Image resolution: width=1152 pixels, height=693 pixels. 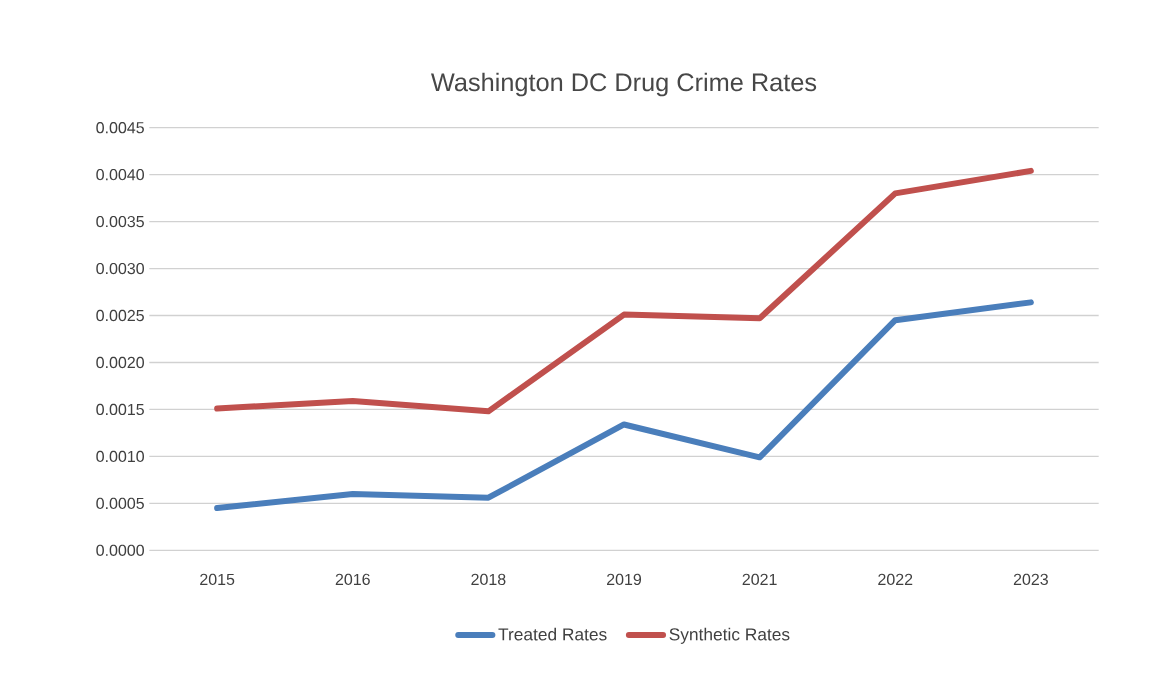 What do you see at coordinates (120, 456) in the screenshot?
I see `y-tick-label: 0.0010` at bounding box center [120, 456].